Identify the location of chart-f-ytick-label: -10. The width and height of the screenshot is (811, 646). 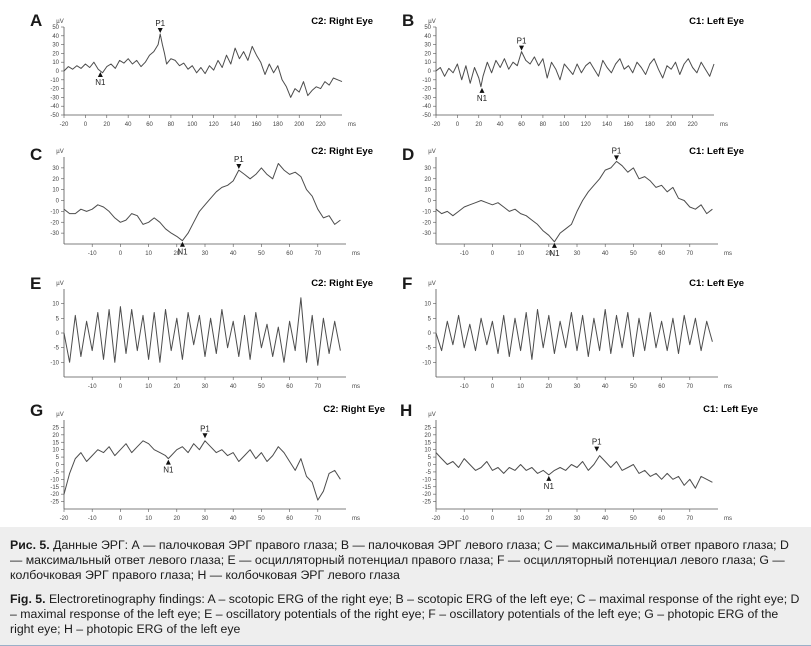
(426, 363).